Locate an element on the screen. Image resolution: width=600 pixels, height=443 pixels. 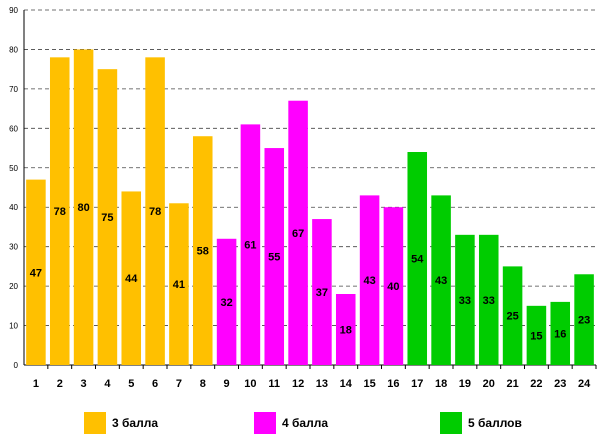
y-tick-label: 20 is located at coordinates (13, 286).